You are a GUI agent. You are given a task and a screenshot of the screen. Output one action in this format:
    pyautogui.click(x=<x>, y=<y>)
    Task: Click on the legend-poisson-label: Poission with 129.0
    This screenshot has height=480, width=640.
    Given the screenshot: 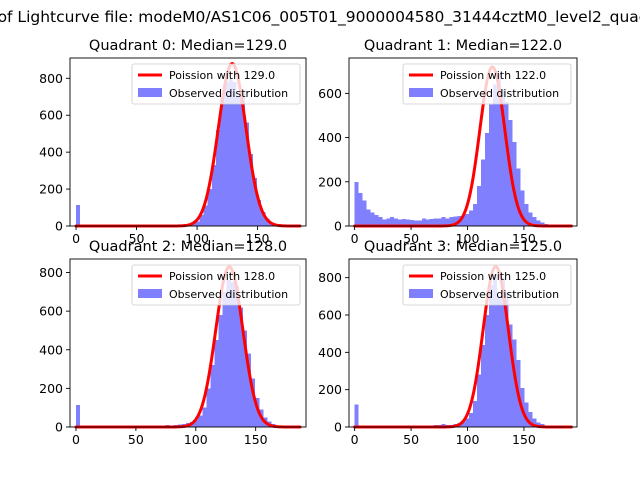 What is the action you would take?
    pyautogui.click(x=222, y=75)
    